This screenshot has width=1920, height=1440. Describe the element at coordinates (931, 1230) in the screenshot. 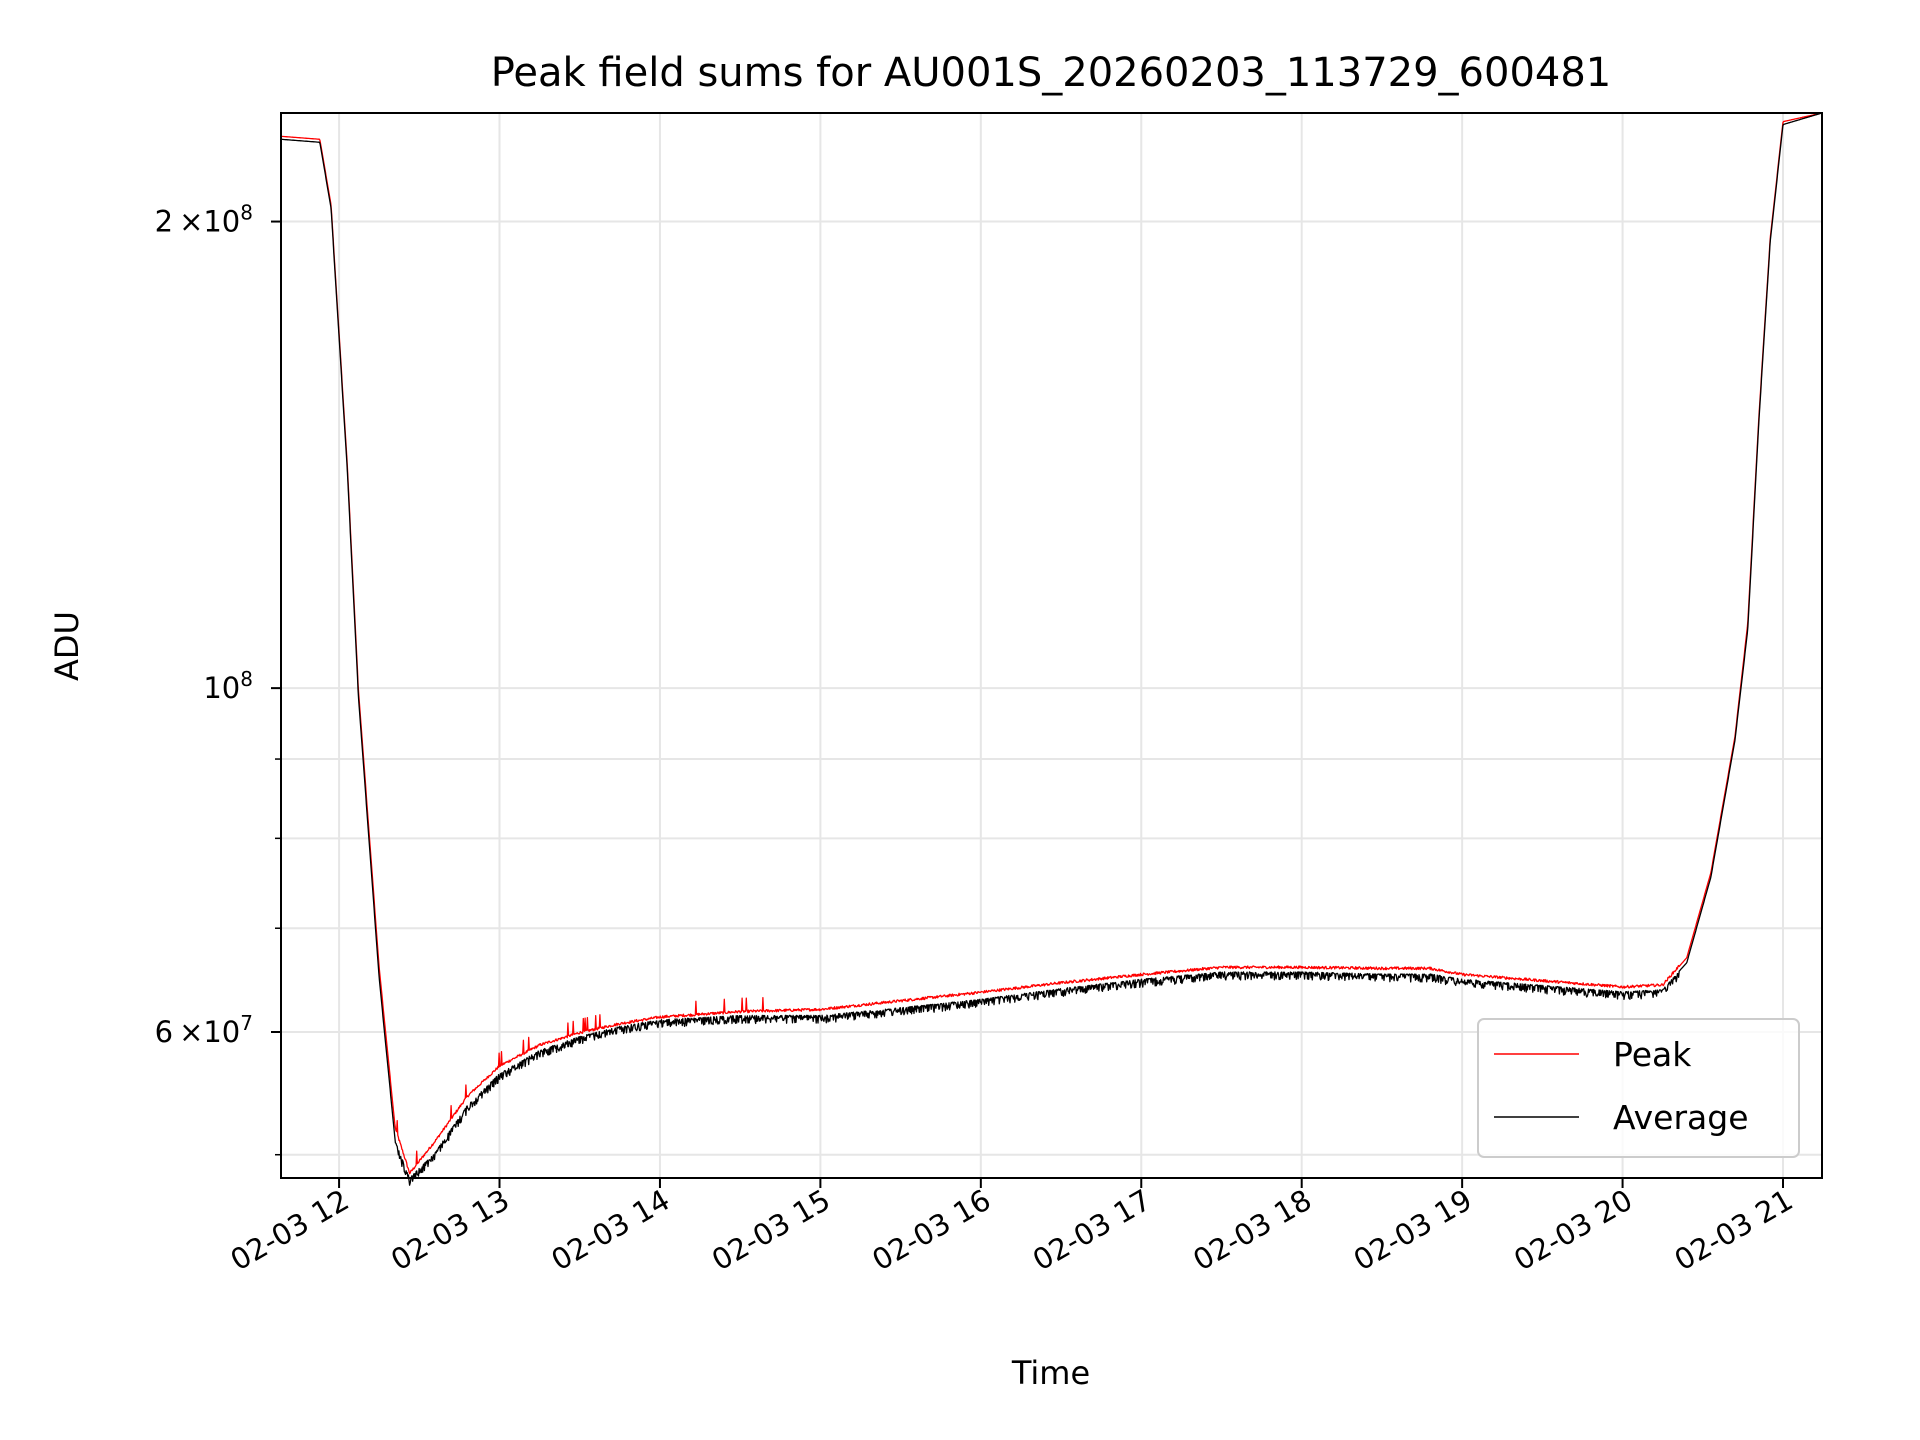

I see `x-tick-label: 02-03 16` at that location.